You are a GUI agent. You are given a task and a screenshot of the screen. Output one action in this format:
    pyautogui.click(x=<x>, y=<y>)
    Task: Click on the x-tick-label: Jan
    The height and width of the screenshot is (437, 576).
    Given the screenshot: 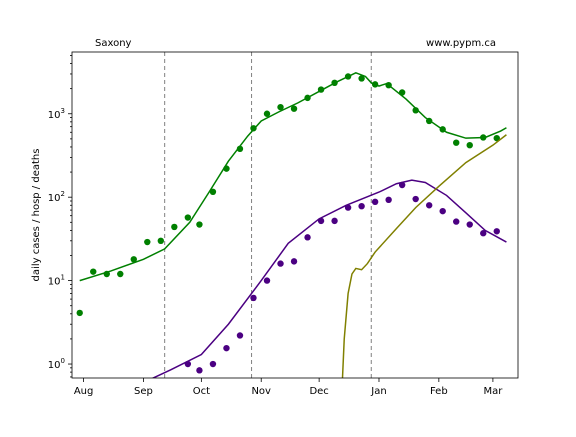 What is the action you would take?
    pyautogui.click(x=378, y=391)
    